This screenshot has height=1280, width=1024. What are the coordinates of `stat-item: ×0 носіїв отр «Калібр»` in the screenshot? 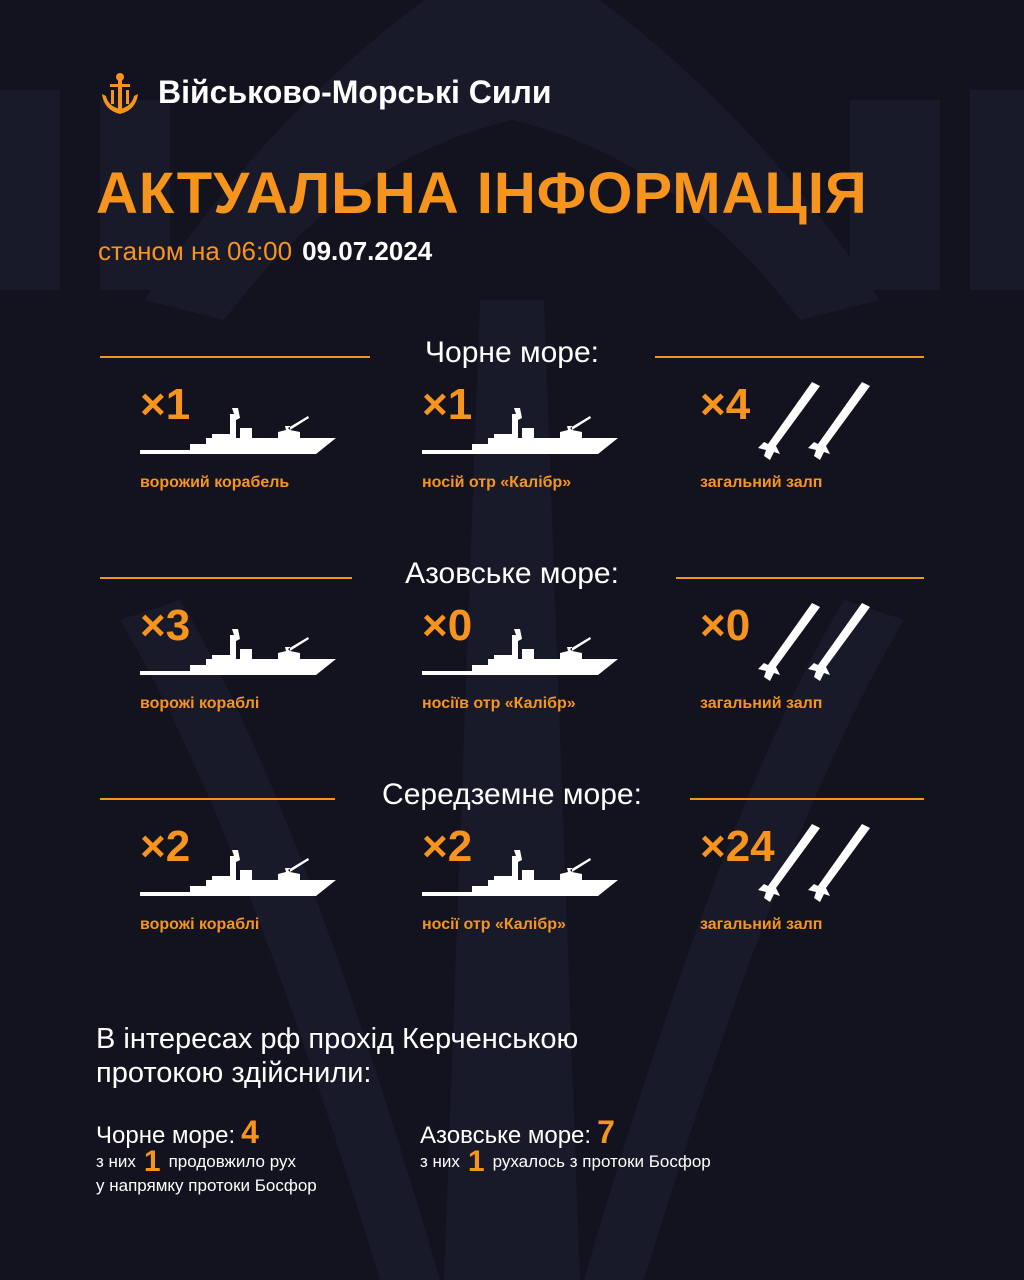 It's located at (532, 661).